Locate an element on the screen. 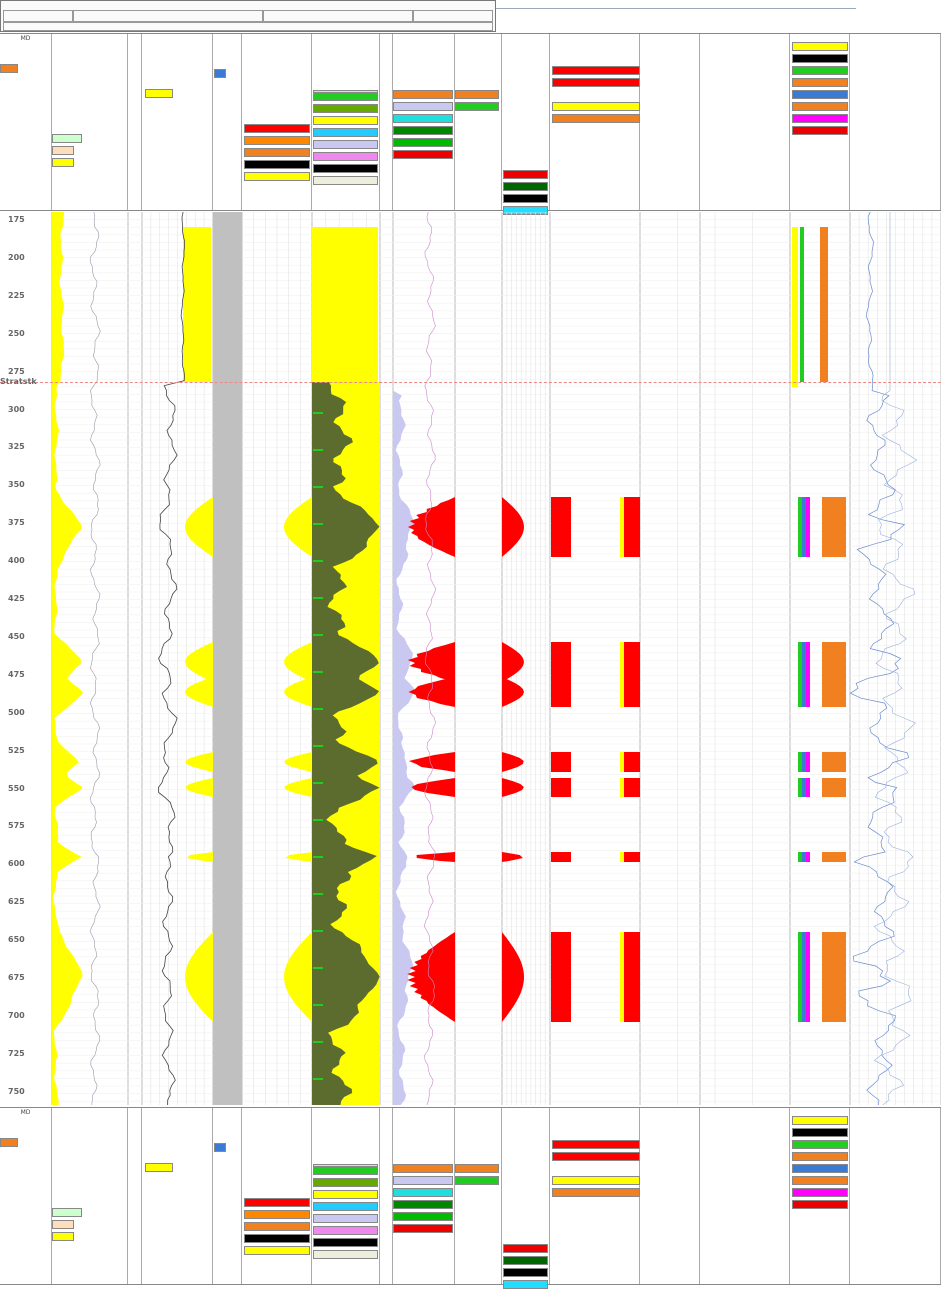  scale-cell is located at coordinates (453, 16).